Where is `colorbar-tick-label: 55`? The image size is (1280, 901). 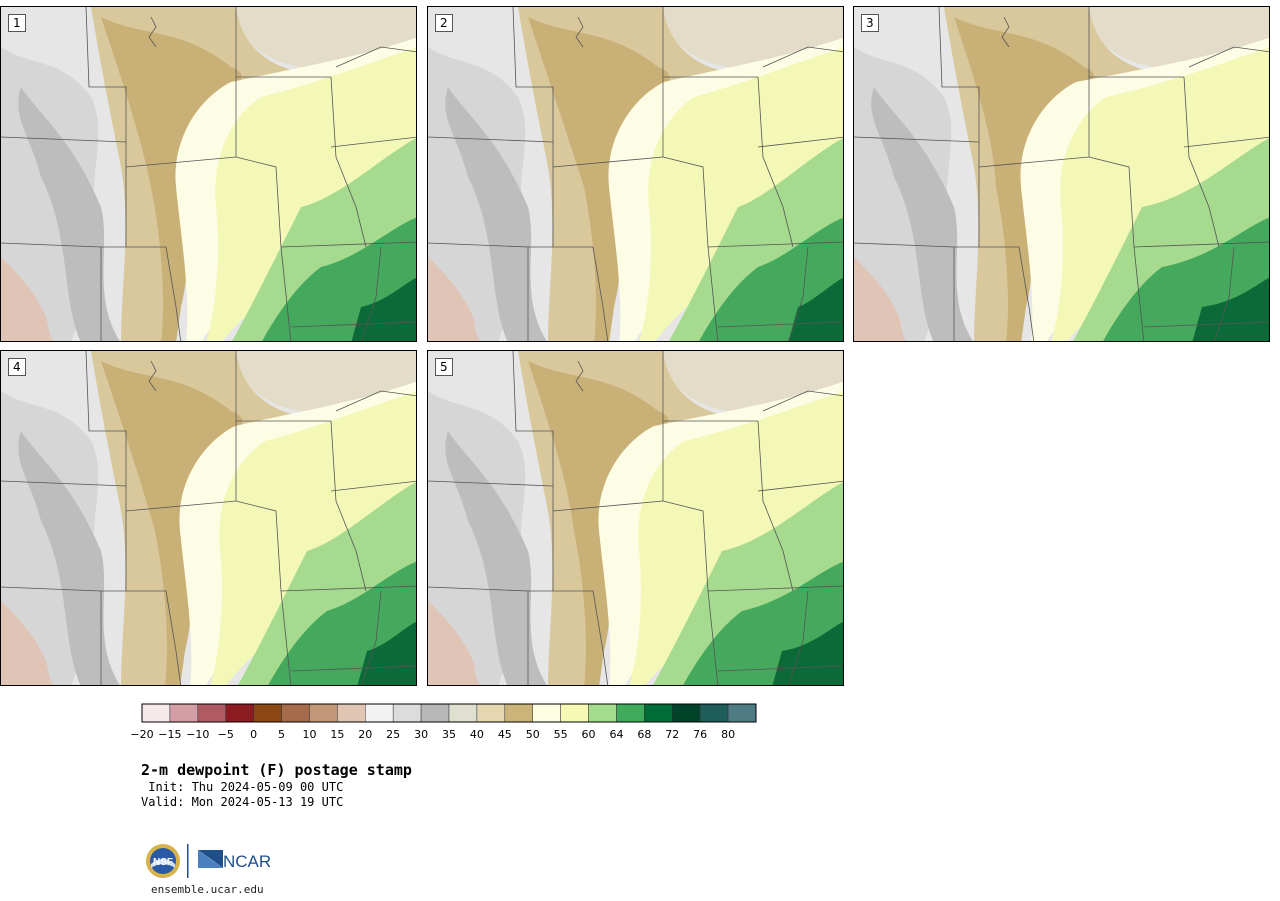
colorbar-tick-label: 55 is located at coordinates (560, 734).